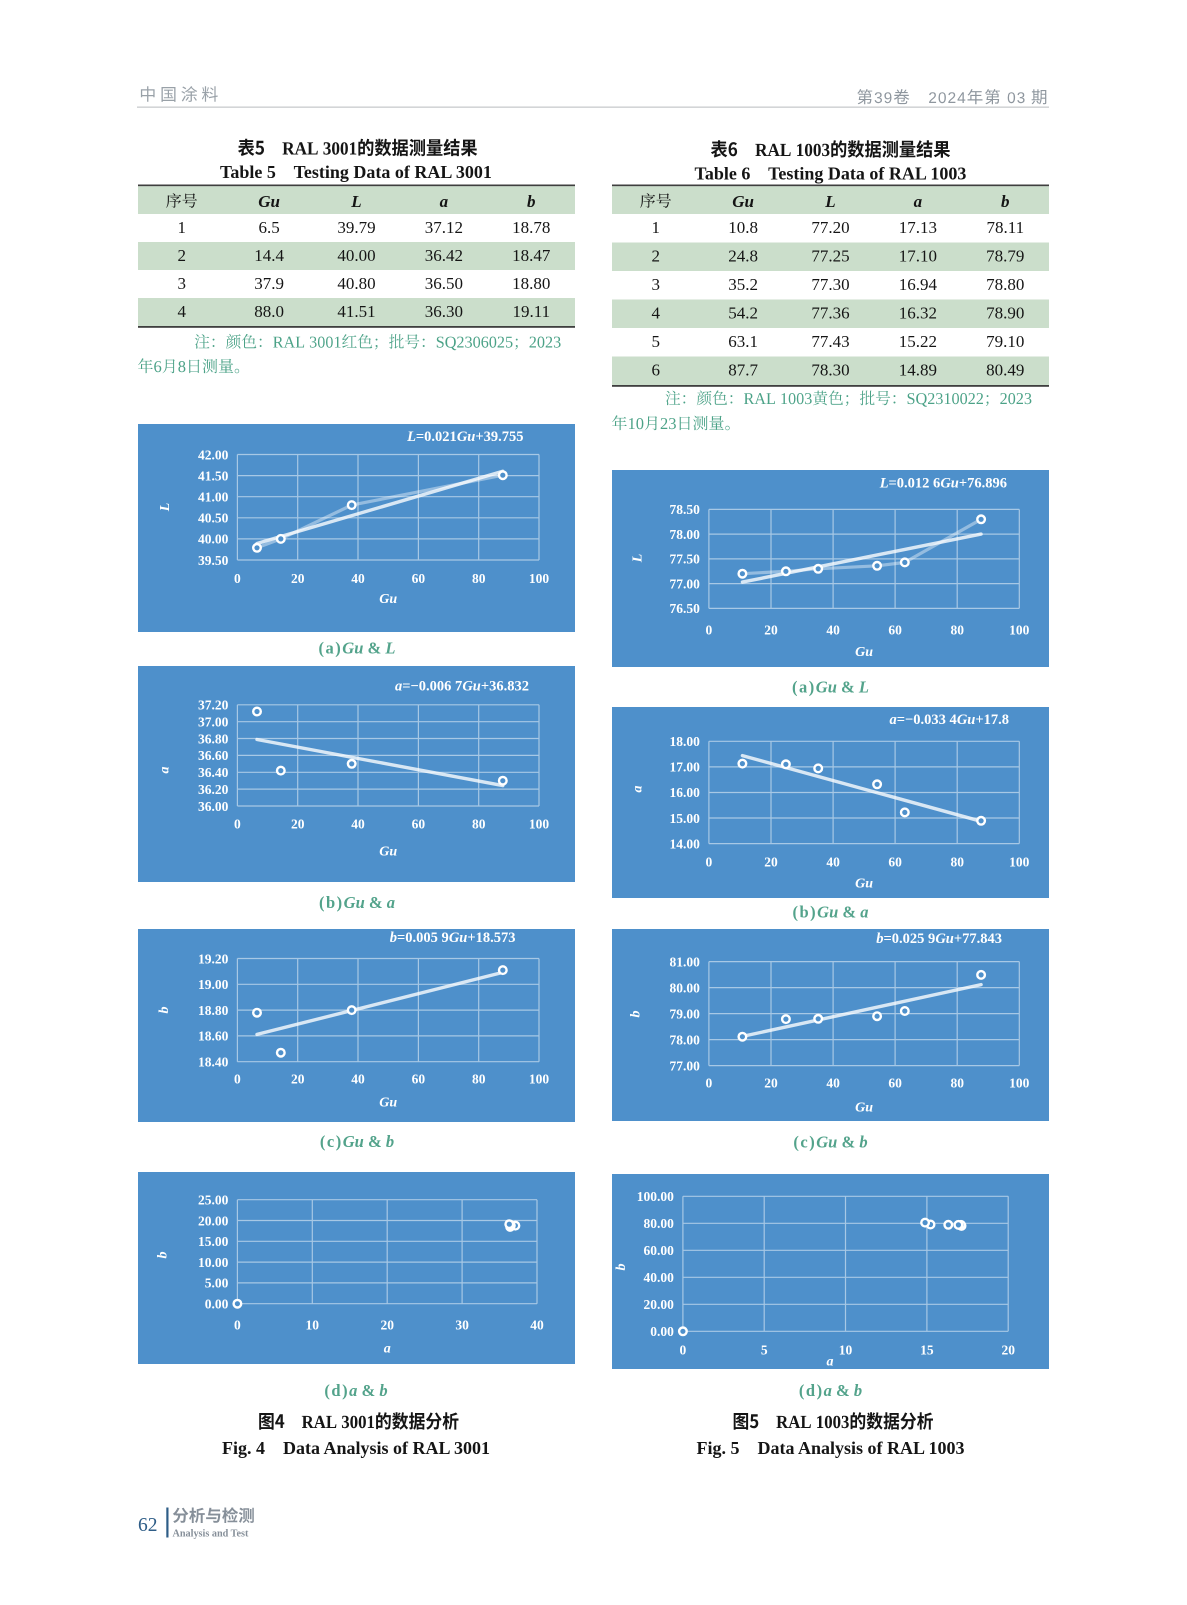  What do you see at coordinates (462, 687) in the screenshot?
I see `svg-text: a=−0.006 7Gu+36.832` at bounding box center [462, 687].